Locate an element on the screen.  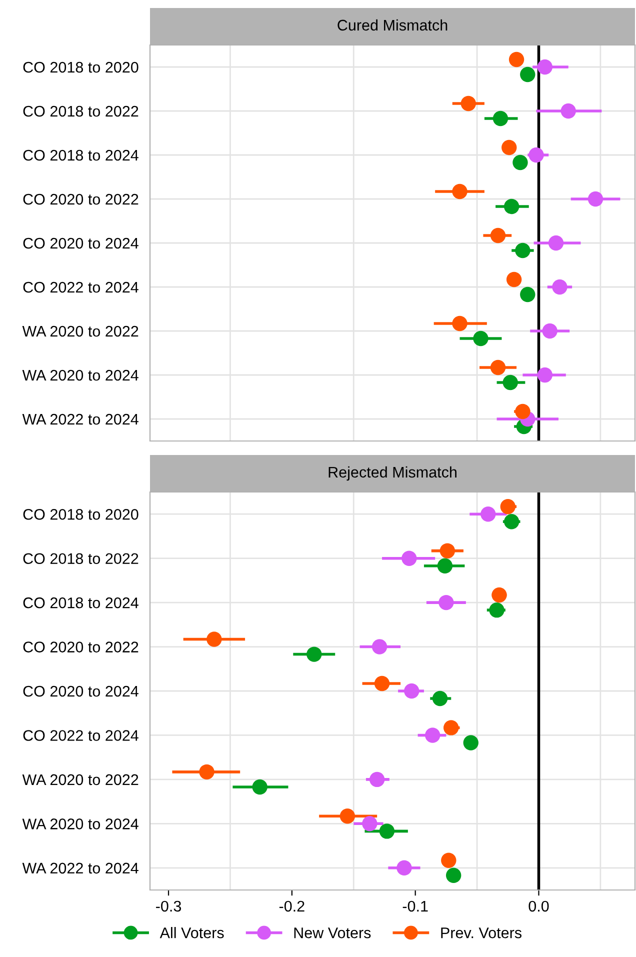
x-tick-label: 0.0 is located at coordinates (538, 906).